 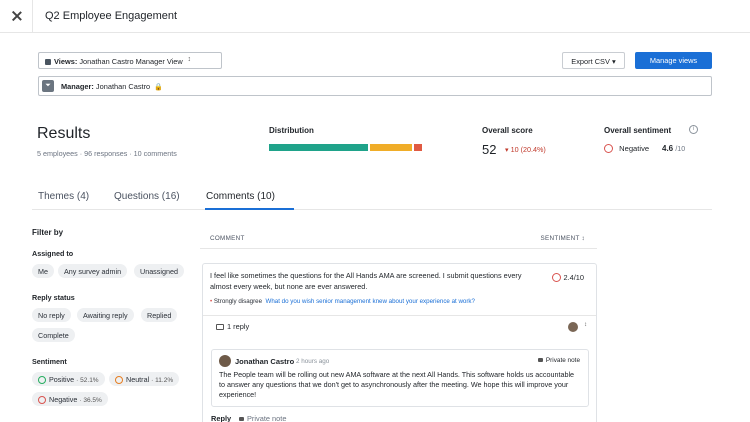 I want to click on distribution-bar, so click(x=346, y=147).